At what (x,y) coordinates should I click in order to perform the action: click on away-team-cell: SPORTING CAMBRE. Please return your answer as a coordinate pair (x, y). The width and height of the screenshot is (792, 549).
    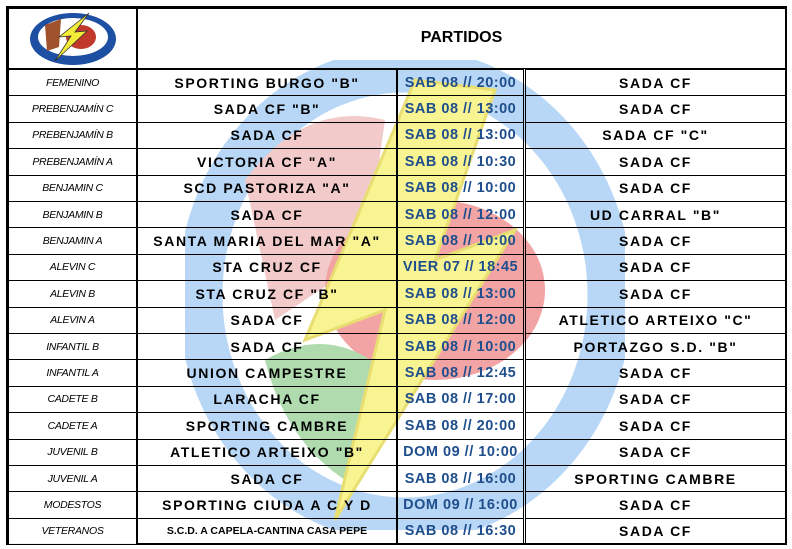
    Looking at the image, I should click on (655, 479).